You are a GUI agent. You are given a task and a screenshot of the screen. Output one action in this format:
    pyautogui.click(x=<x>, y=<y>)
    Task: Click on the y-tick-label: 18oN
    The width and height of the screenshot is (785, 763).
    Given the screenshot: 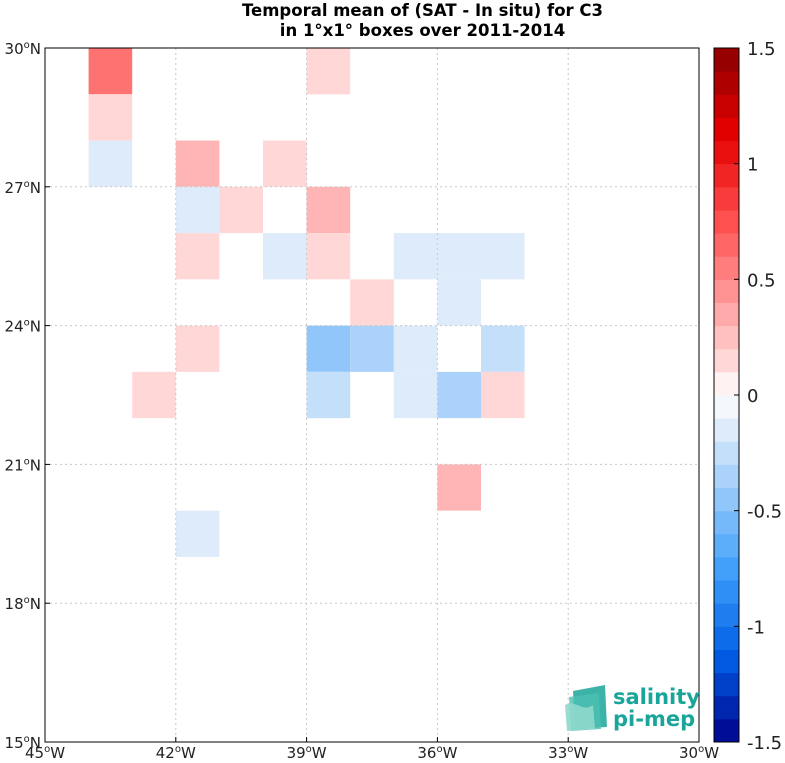 What is the action you would take?
    pyautogui.click(x=23, y=604)
    